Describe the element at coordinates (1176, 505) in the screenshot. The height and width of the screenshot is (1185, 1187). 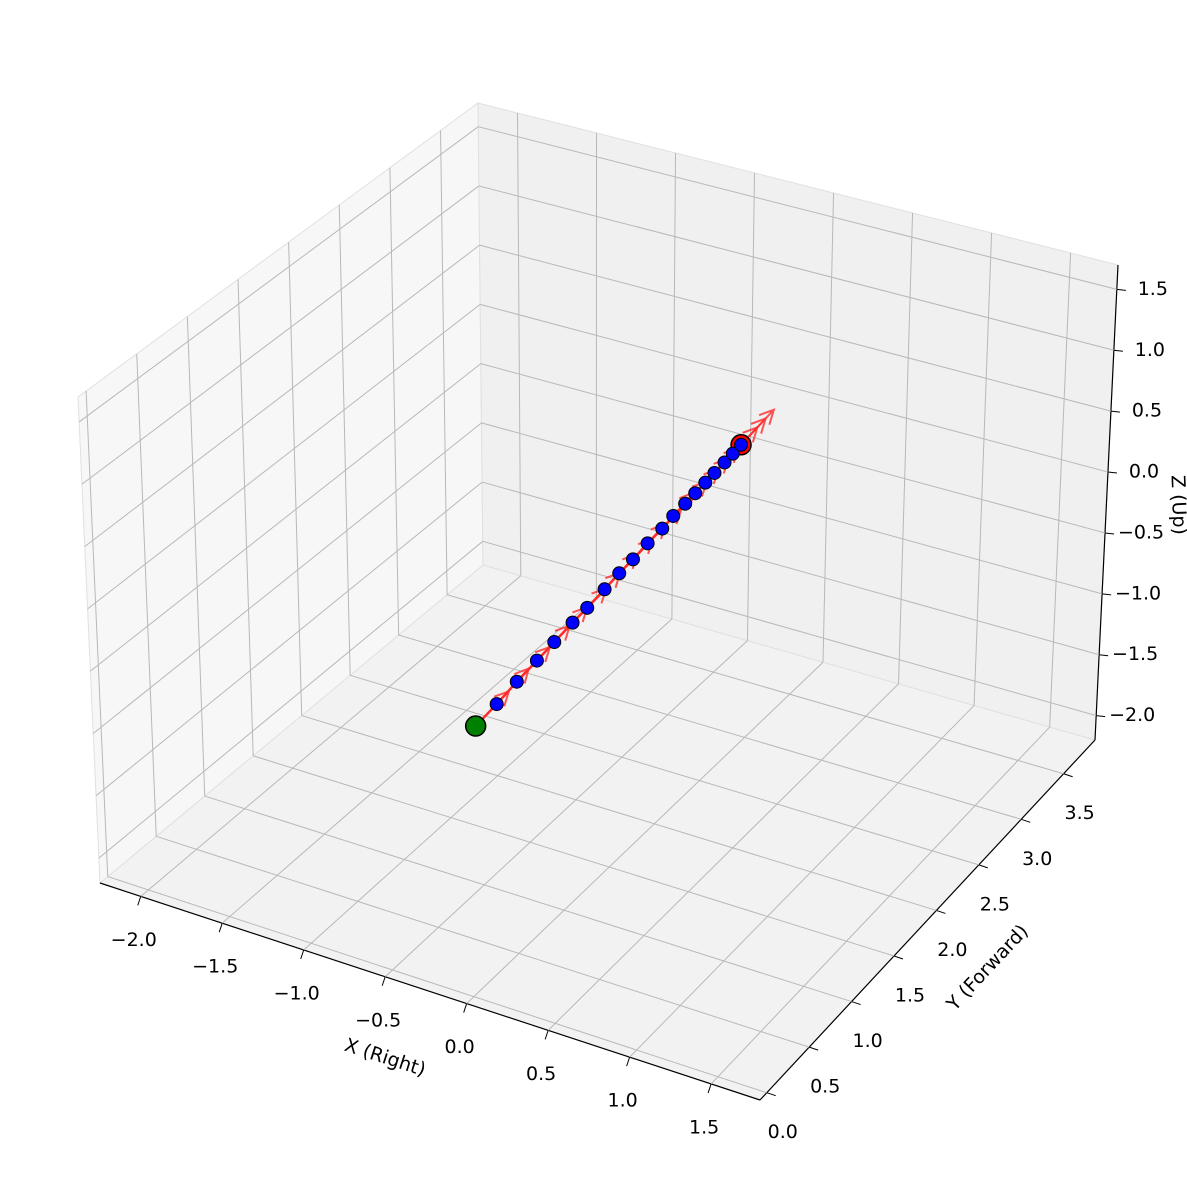
I see `z-axis-label: Z (Up)` at that location.